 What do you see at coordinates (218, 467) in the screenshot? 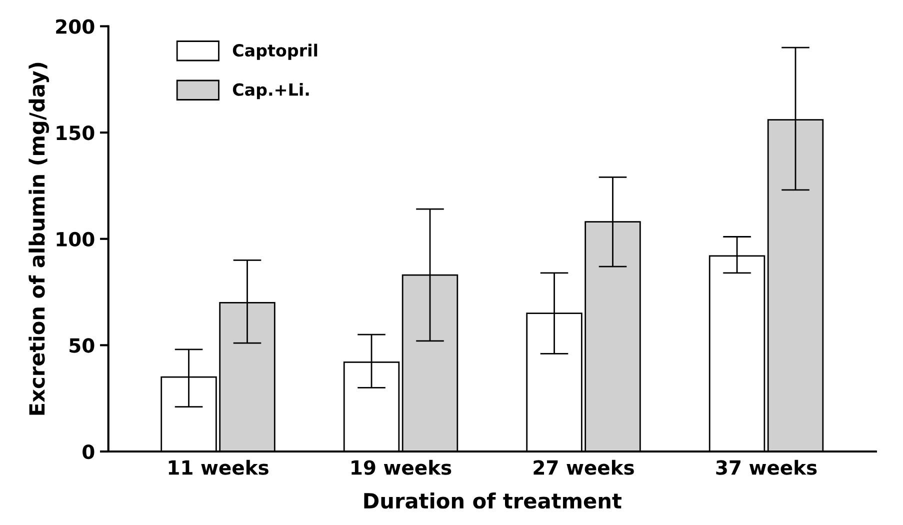
I see `x-tick-label: 11 weeks` at bounding box center [218, 467].